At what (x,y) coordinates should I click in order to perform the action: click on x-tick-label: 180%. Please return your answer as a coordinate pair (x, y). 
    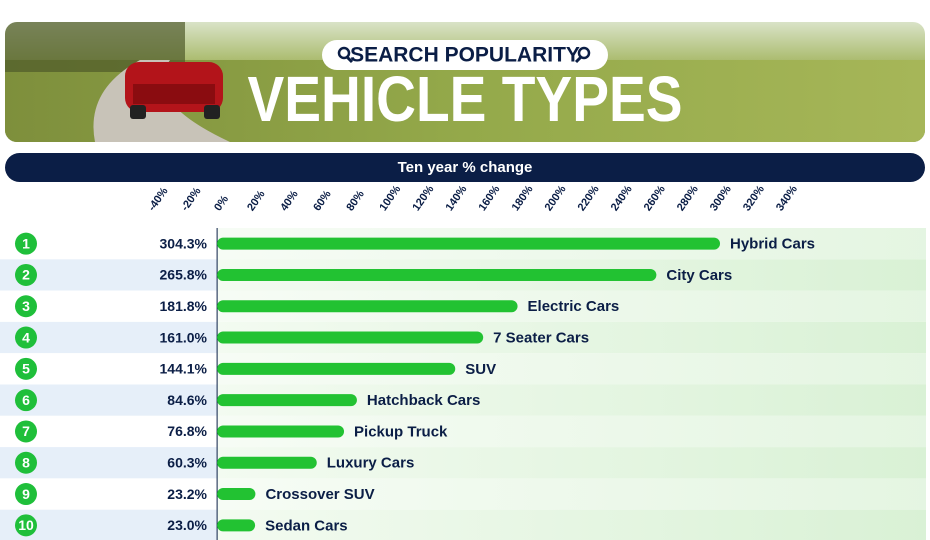
    Looking at the image, I should click on (523, 198).